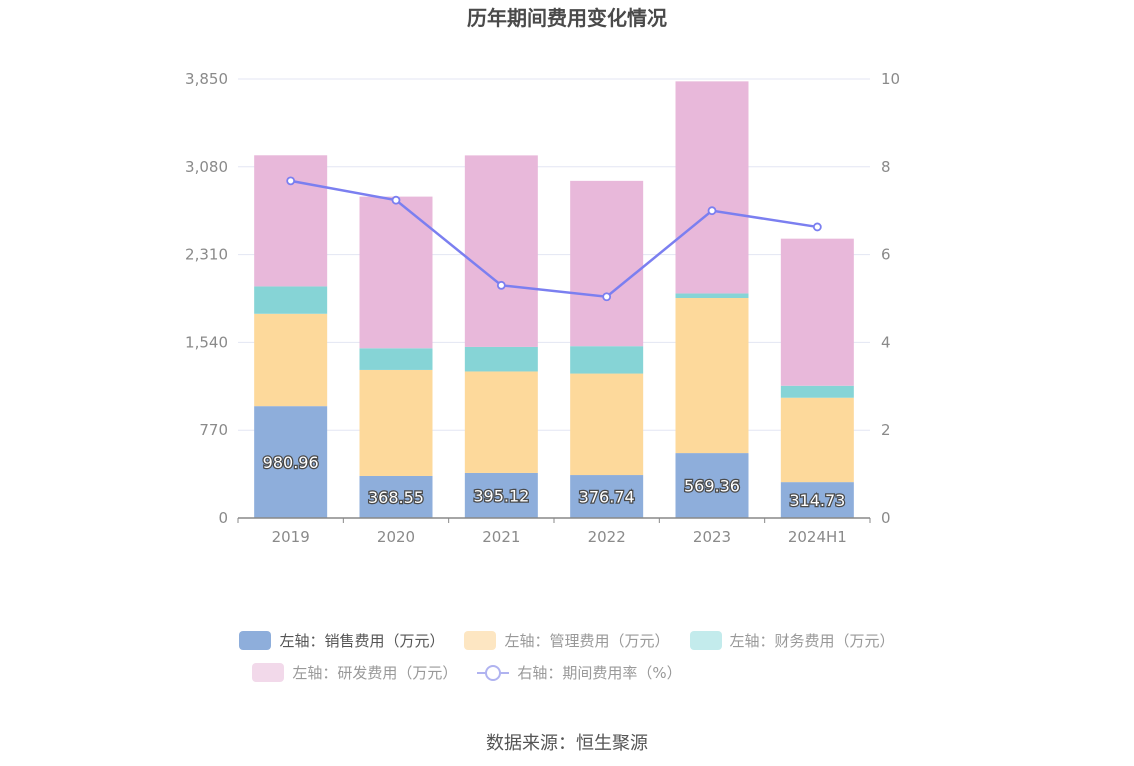 Image resolution: width=1134 pixels, height=766 pixels. Describe the element at coordinates (812, 641) in the screenshot. I see `legend-label-finance: 左轴：财务费用（万元）` at that location.